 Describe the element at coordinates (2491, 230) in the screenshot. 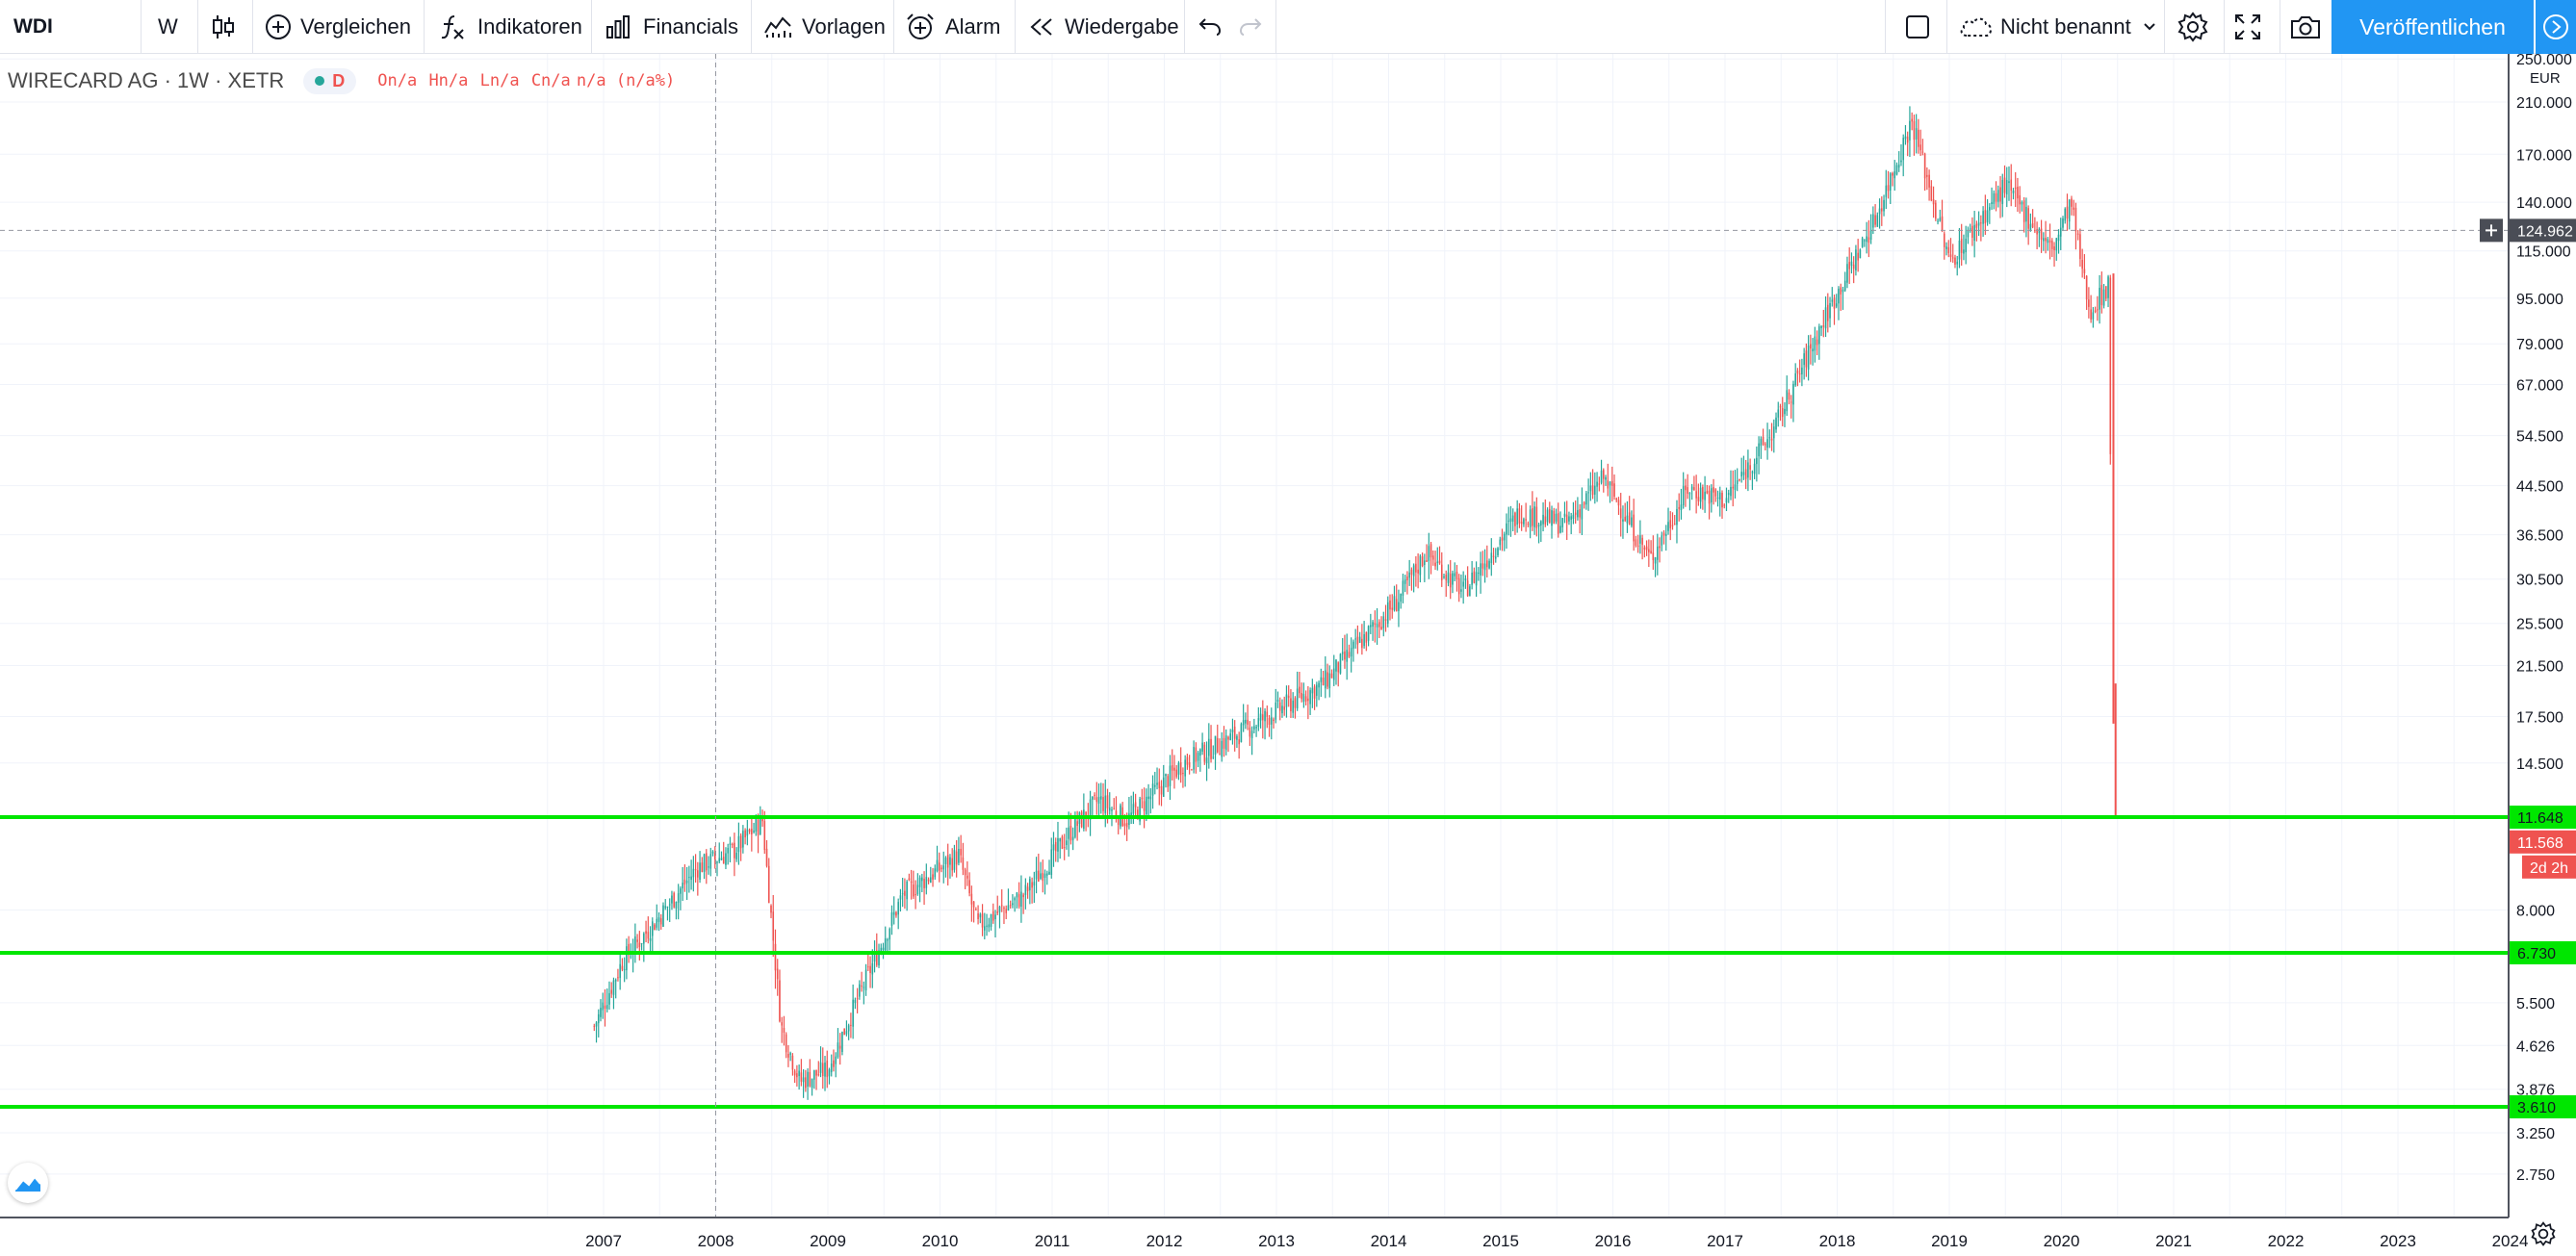

I see `plus-icon` at that location.